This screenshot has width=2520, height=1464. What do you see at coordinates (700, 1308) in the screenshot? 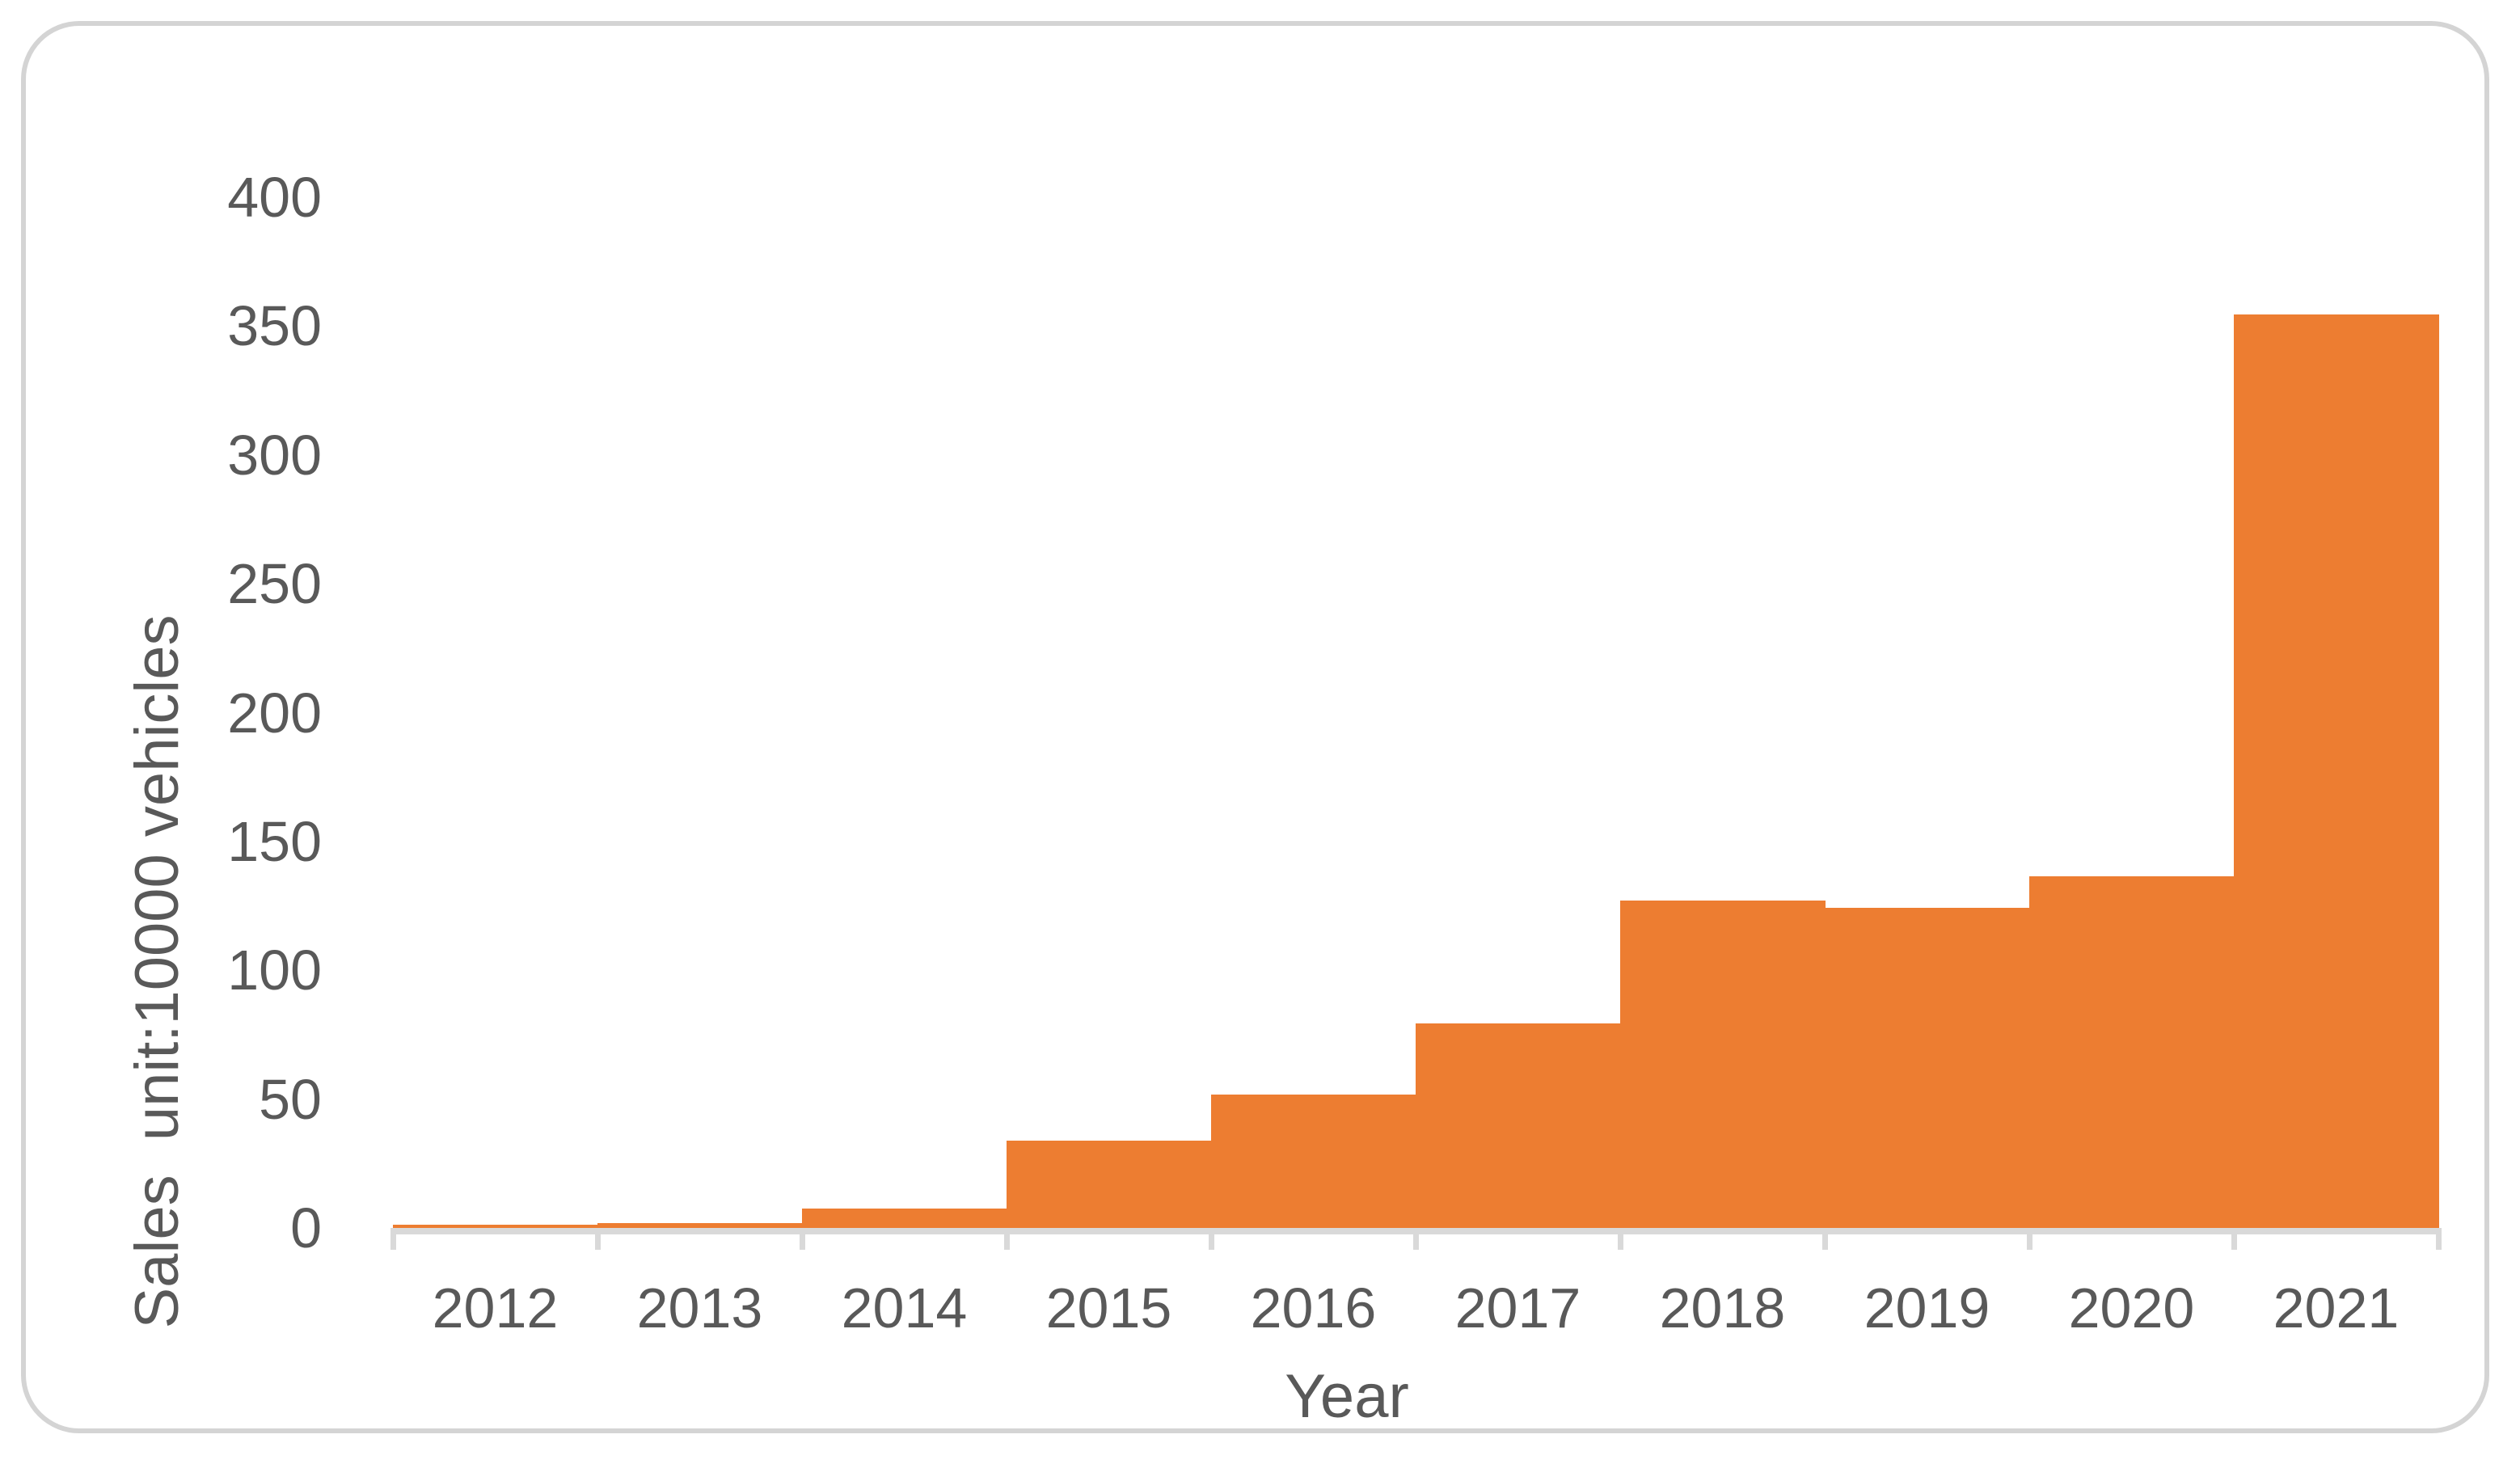
I see `x-tick-label-2013: 2013` at bounding box center [700, 1308].